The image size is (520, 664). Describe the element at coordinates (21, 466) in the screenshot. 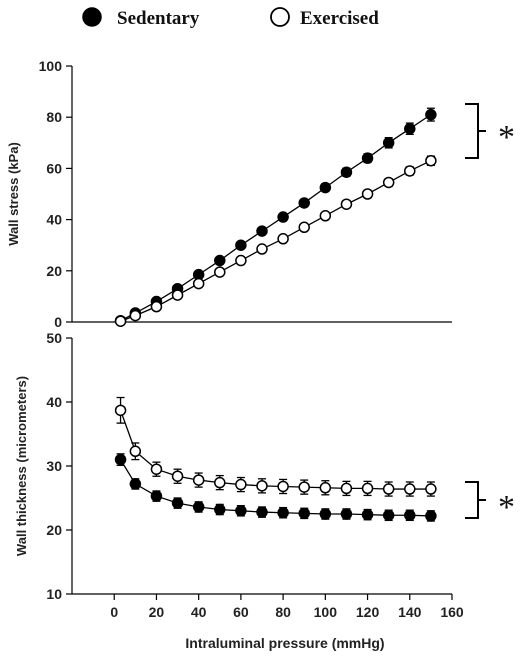

I see `wall-thickness-y-axis-label: Wall thickness (micrometers)` at that location.